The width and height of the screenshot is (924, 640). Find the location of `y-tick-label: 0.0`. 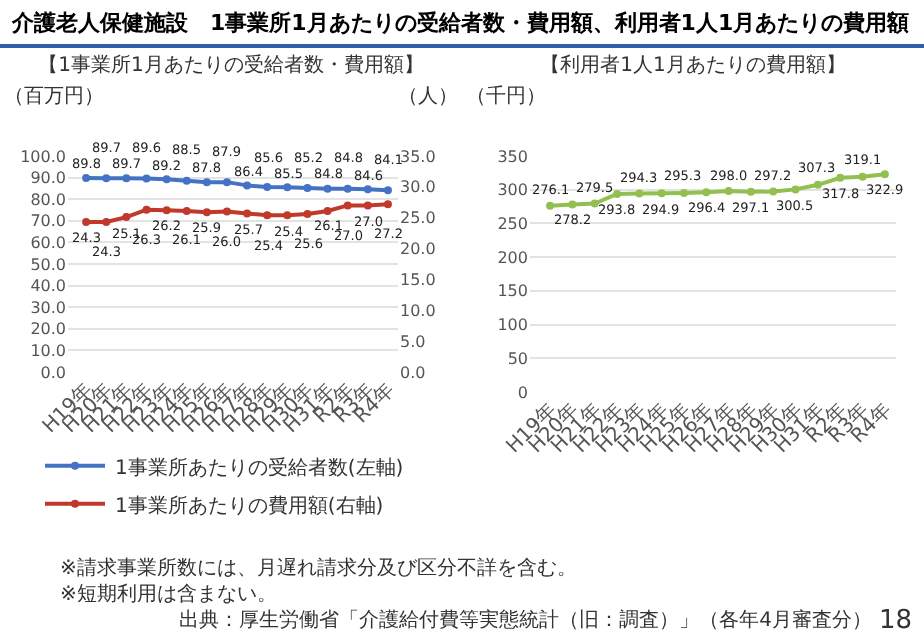

y-tick-label: 0.0 is located at coordinates (53, 372).